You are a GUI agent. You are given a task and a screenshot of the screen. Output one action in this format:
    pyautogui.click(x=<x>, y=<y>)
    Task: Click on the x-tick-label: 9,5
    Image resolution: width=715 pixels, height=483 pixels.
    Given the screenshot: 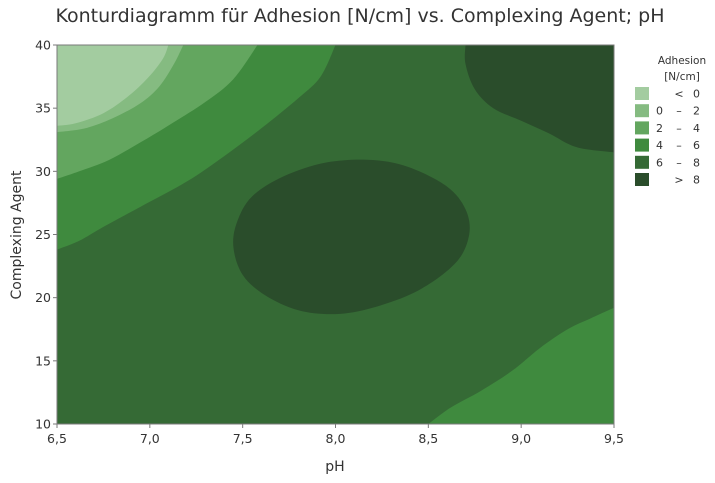 What is the action you would take?
    pyautogui.click(x=614, y=438)
    